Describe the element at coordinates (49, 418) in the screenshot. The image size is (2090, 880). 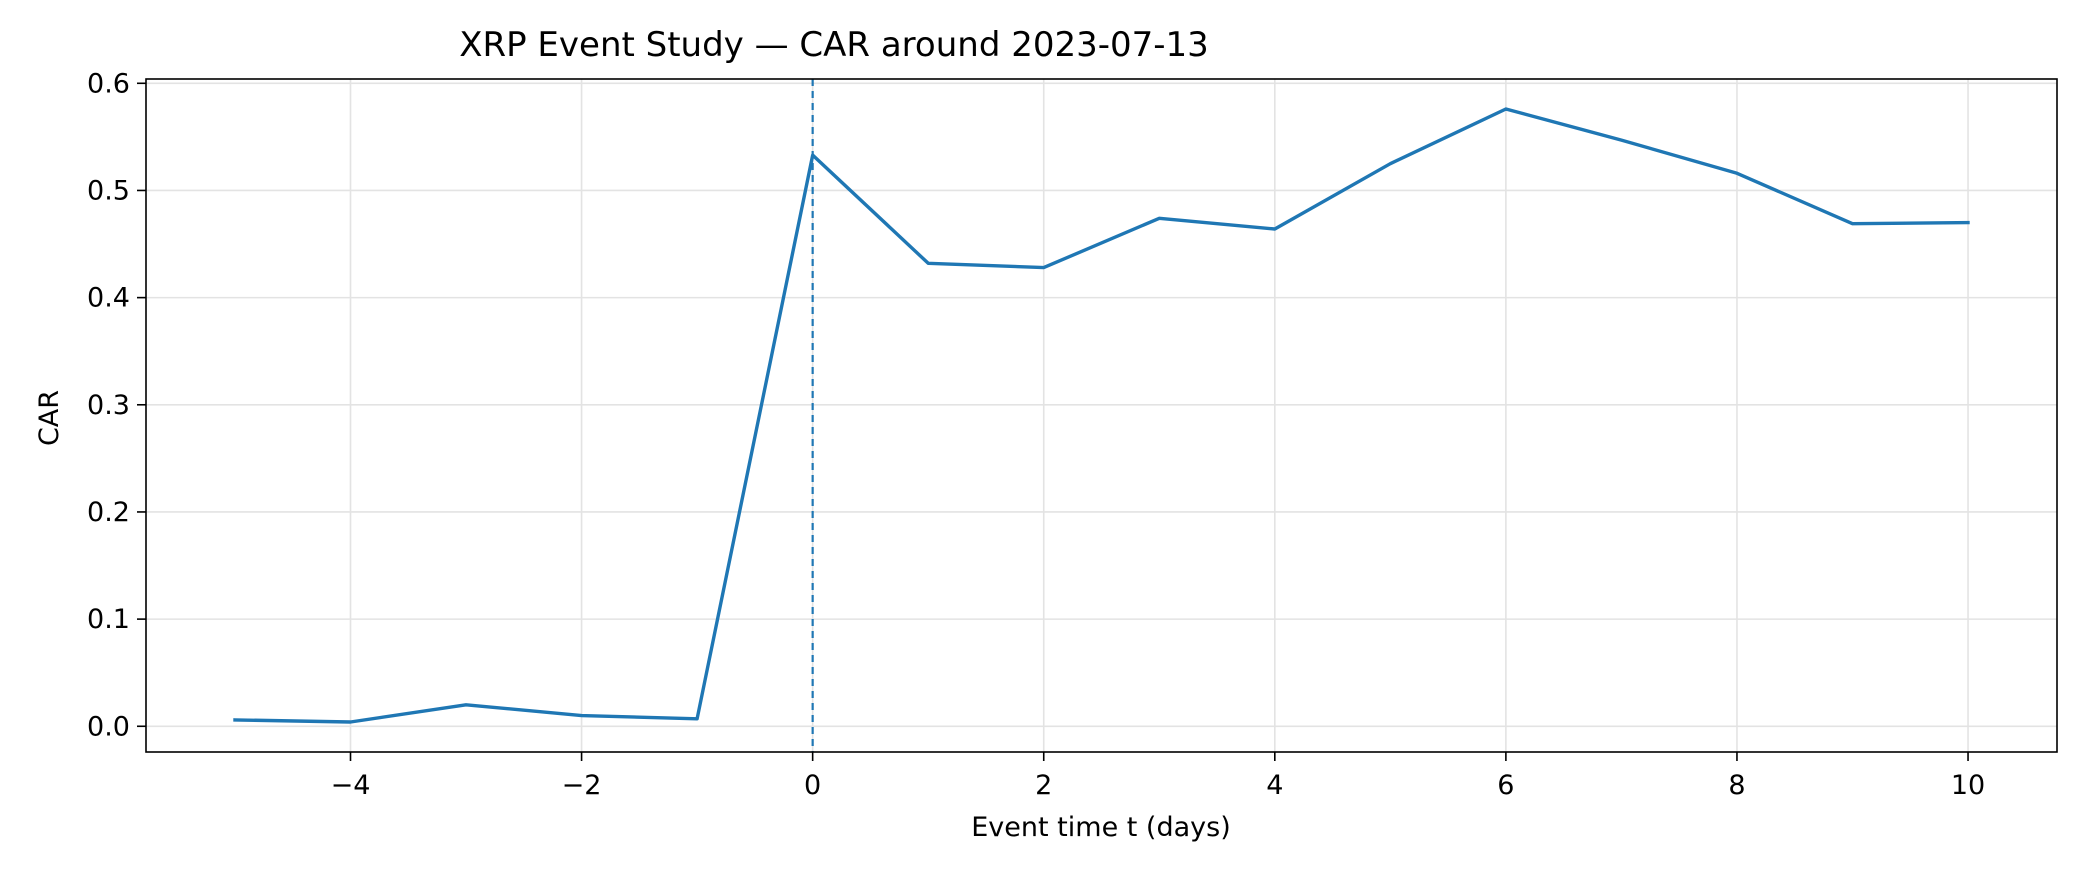
I see `y-axis-label: CAR` at that location.